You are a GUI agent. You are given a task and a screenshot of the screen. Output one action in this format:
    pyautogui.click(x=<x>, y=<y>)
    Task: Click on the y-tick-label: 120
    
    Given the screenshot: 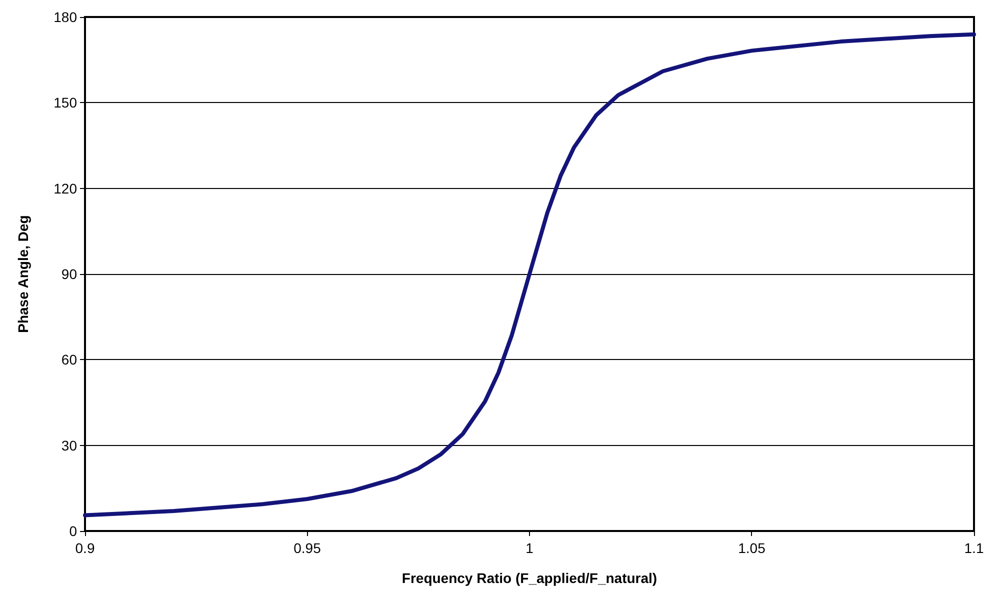 What is the action you would take?
    pyautogui.click(x=66, y=188)
    